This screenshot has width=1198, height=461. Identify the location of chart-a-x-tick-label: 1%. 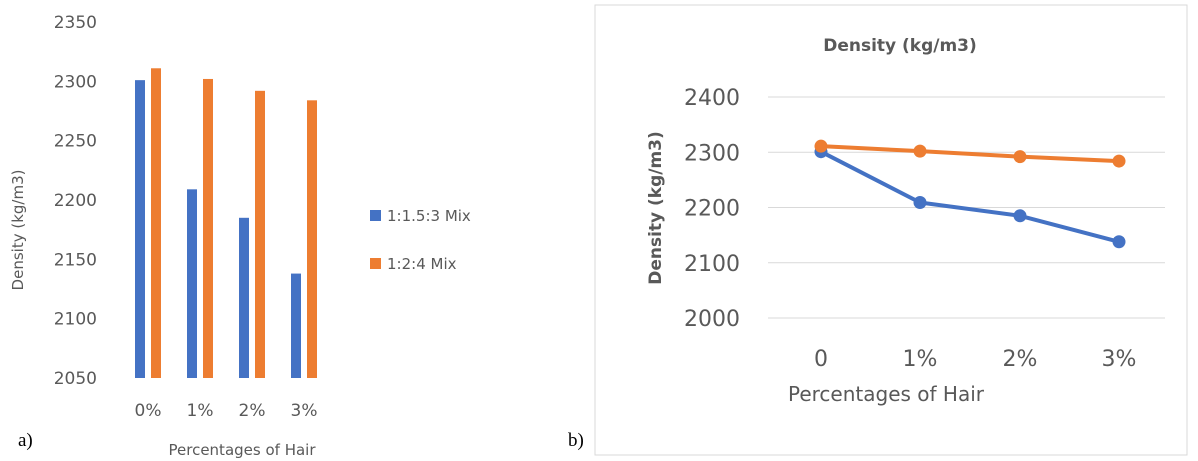
(200, 411).